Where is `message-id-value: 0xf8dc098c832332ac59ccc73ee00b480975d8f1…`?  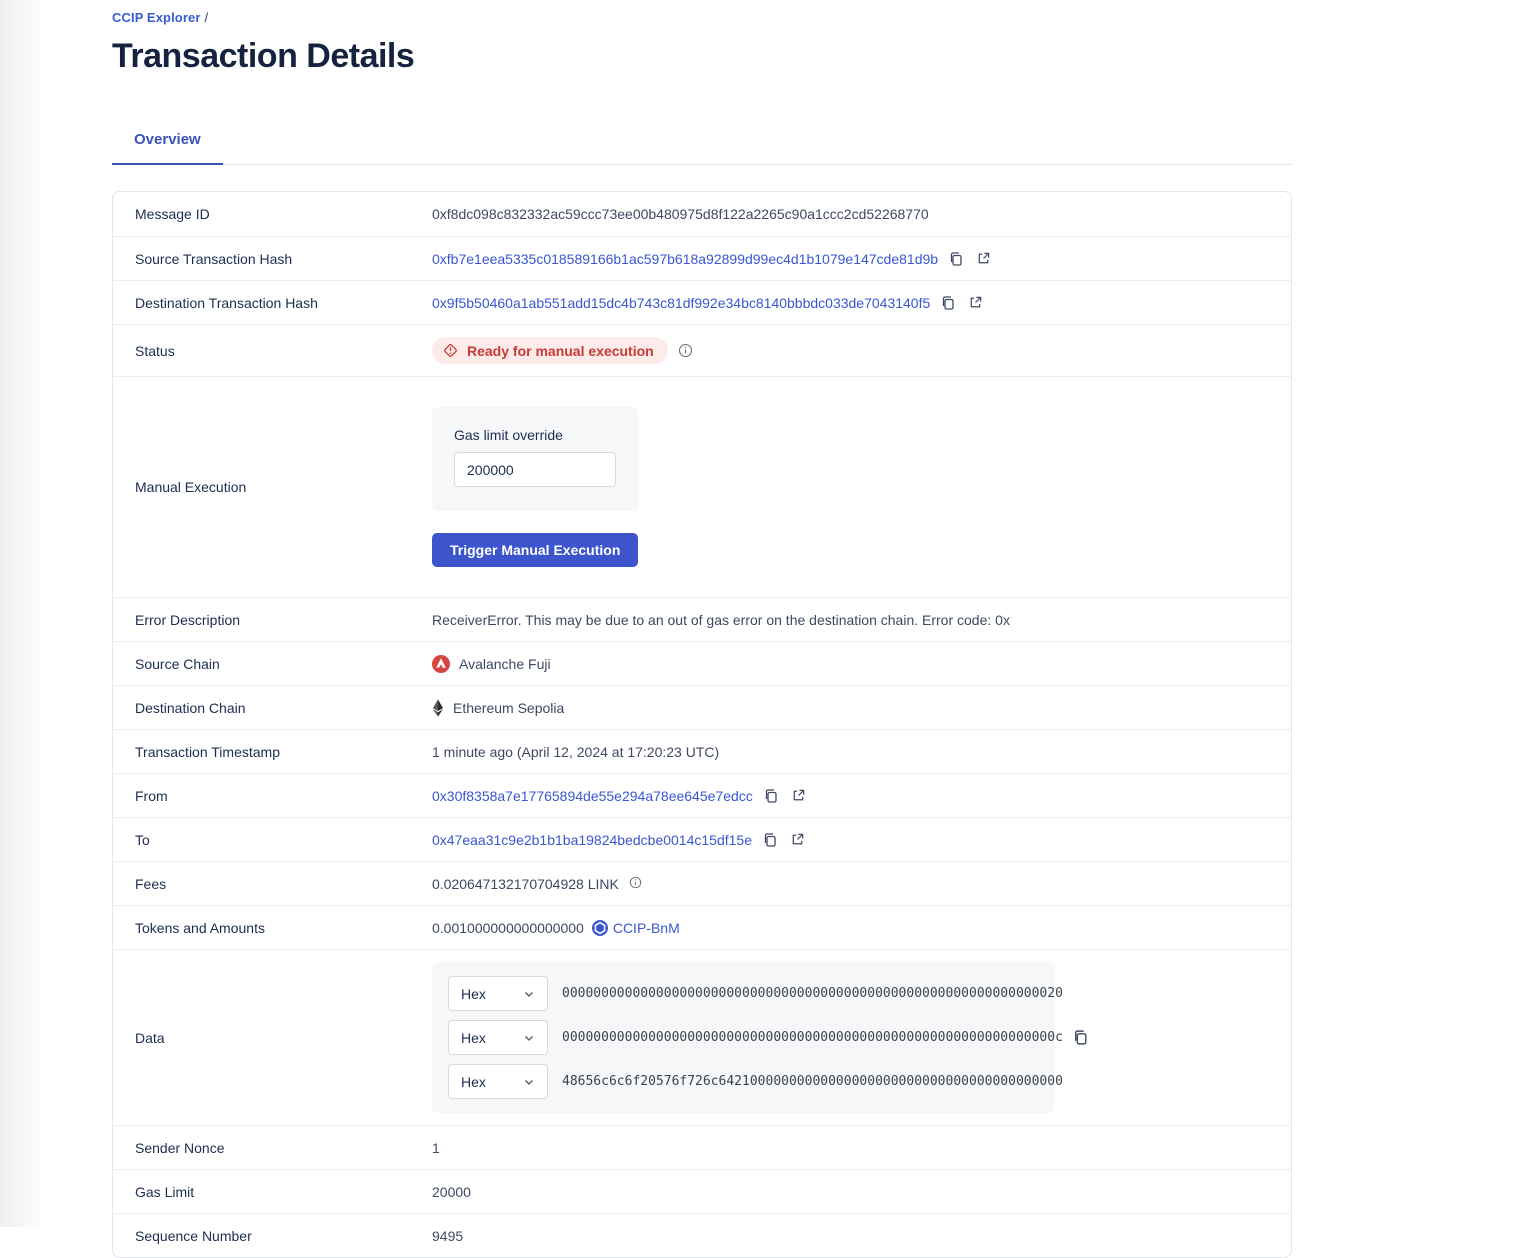 message-id-value: 0xf8dc098c832332ac59ccc73ee00b480975d8f1… is located at coordinates (680, 214).